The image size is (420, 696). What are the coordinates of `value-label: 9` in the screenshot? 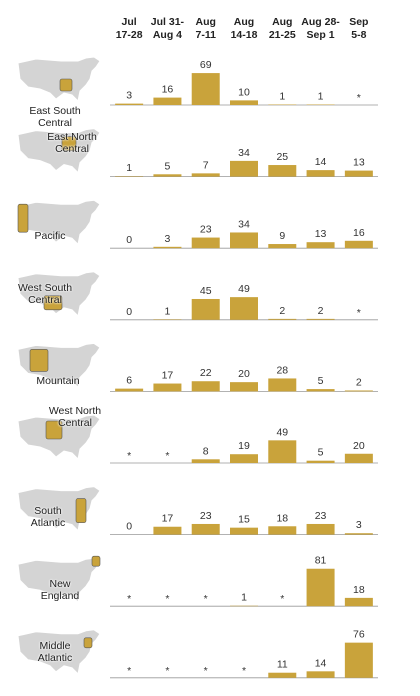 It's located at (282, 236).